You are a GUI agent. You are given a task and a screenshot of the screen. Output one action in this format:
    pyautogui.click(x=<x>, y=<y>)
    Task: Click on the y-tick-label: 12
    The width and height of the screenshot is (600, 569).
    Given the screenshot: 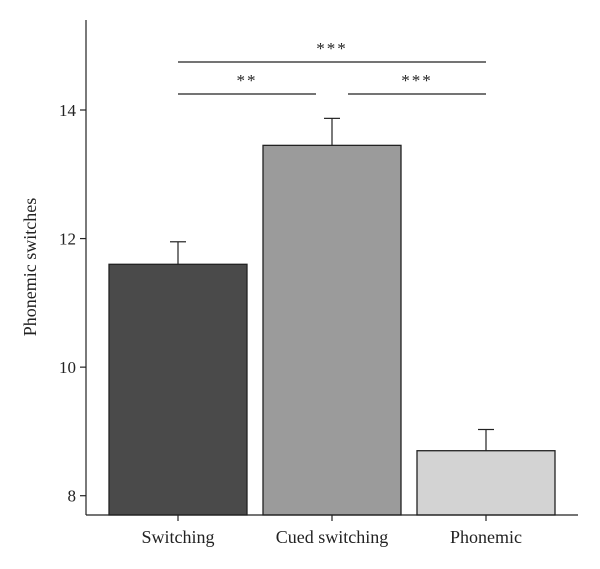 What is the action you would take?
    pyautogui.click(x=67, y=239)
    